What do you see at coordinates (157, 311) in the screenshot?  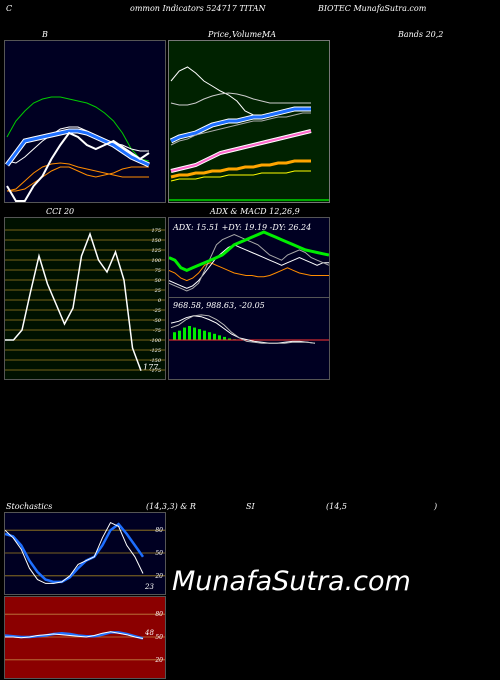 I see `cci-tick-label: -25` at bounding box center [157, 311].